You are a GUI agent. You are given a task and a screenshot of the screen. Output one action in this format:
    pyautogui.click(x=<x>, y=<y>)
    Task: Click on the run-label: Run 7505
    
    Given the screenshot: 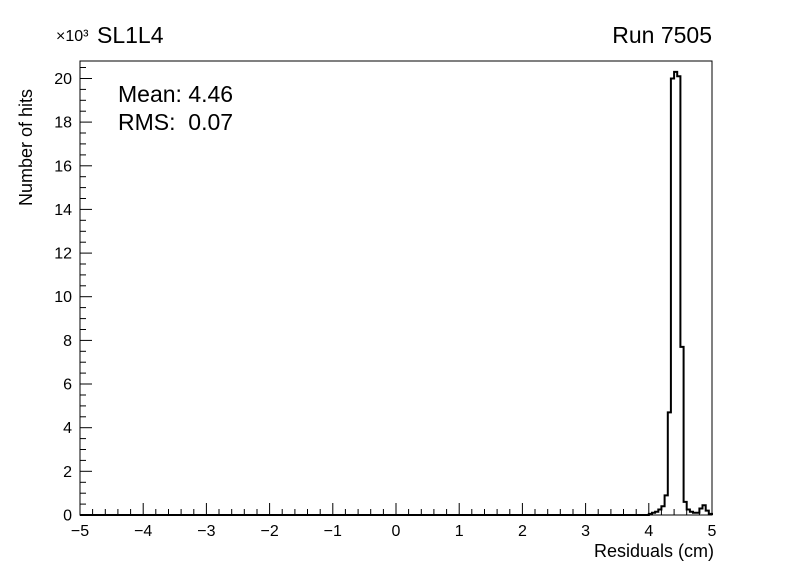 What is the action you would take?
    pyautogui.click(x=662, y=35)
    